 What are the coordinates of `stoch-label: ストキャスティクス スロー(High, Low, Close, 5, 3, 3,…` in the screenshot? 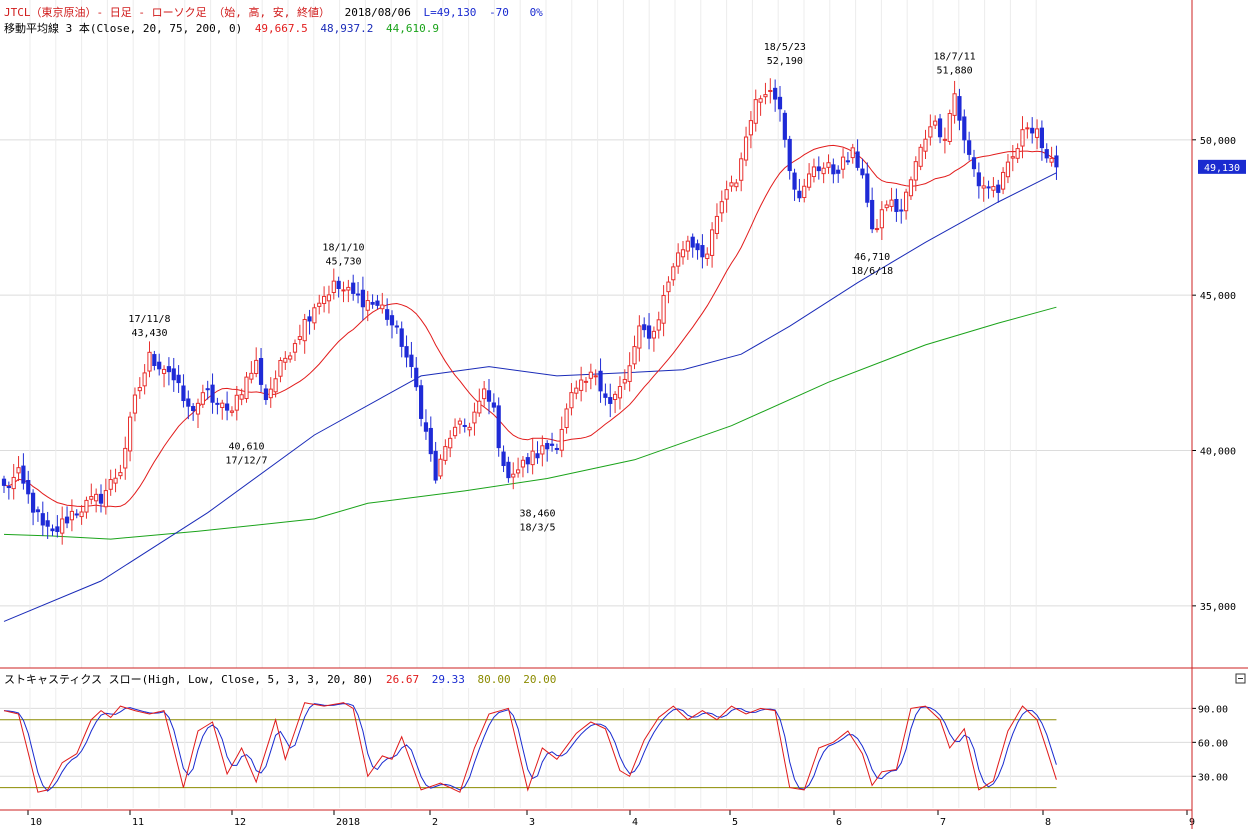 It's located at (188, 679).